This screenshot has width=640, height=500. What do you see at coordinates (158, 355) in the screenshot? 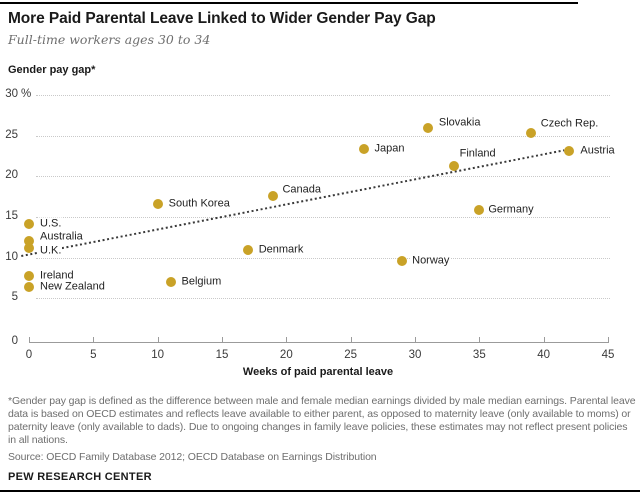
I see `x-tick-label-10: 10` at bounding box center [158, 355].